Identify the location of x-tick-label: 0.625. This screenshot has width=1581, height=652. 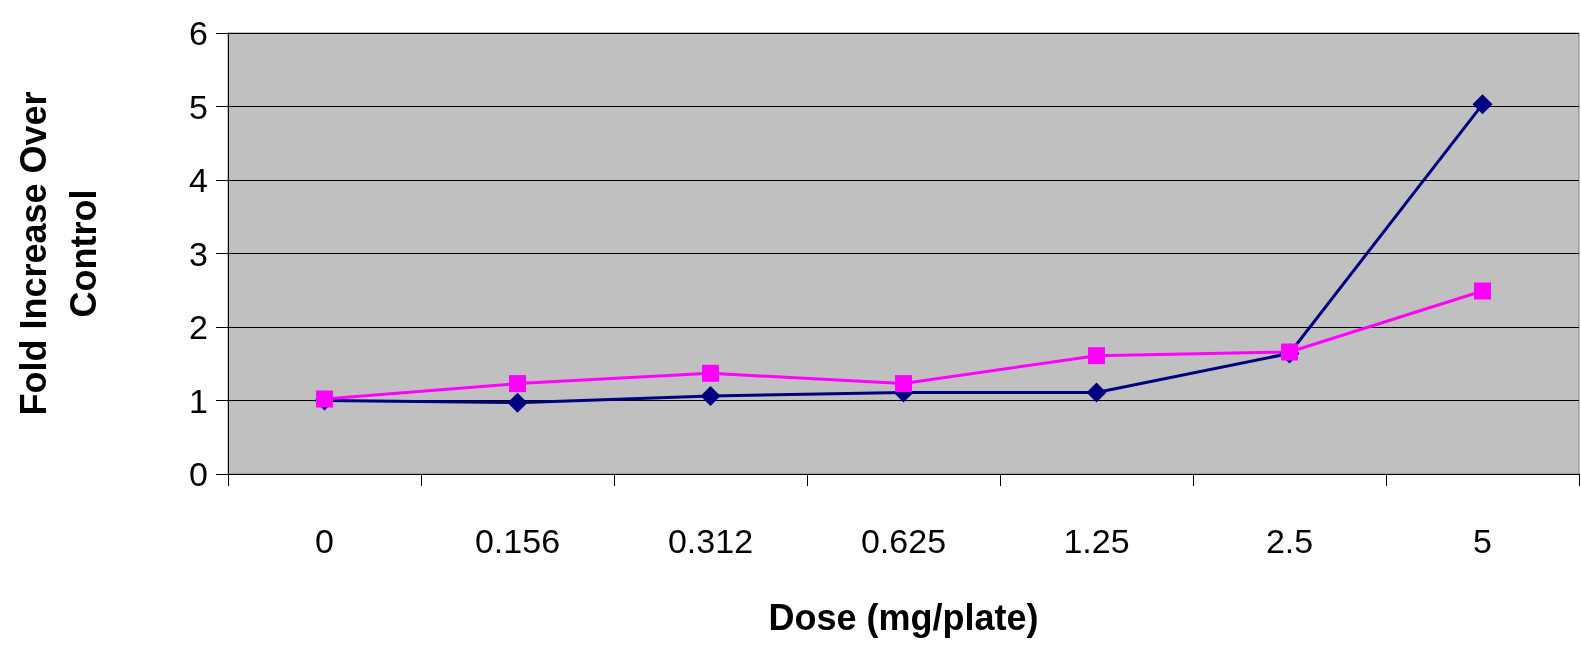
(903, 541).